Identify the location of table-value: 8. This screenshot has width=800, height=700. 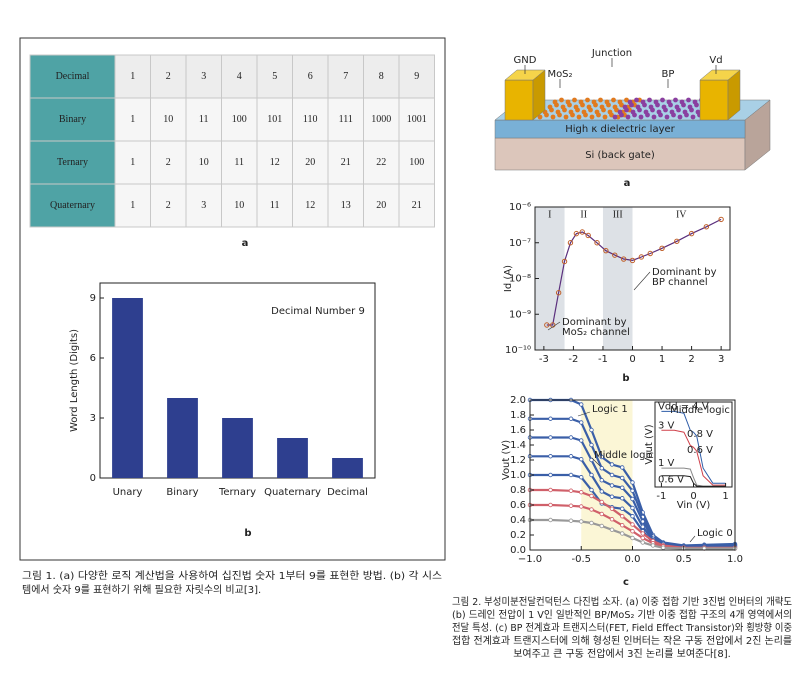
(381, 76).